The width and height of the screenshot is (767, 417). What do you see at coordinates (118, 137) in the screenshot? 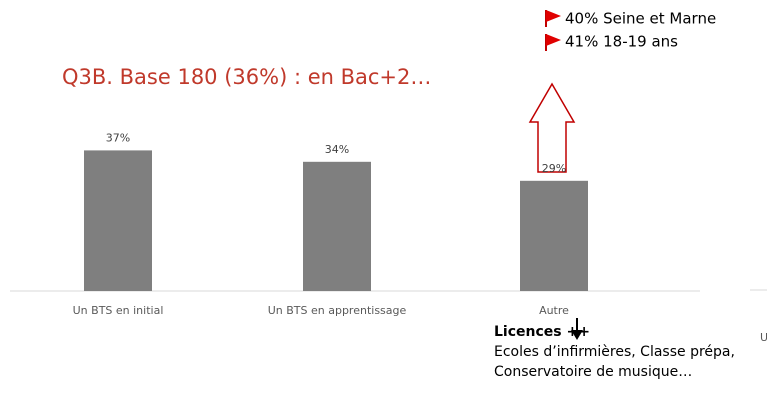
I see `value-label: 37%` at bounding box center [118, 137].